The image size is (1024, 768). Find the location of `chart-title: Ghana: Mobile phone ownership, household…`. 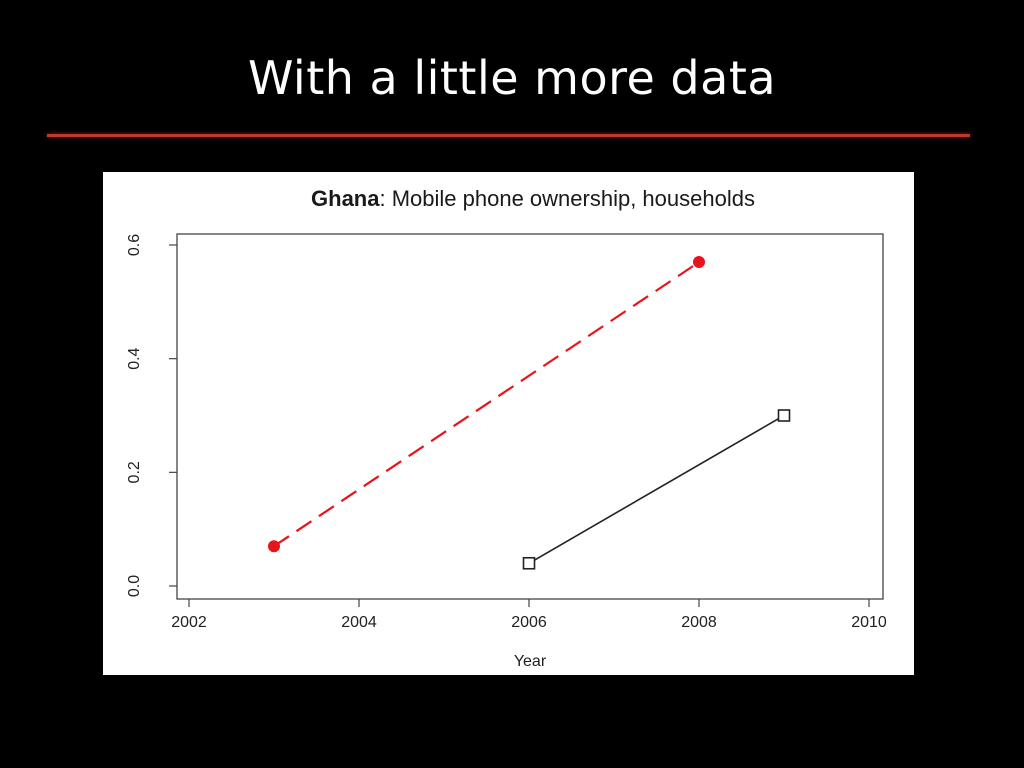

chart-title: Ghana: Mobile phone ownership, household… is located at coordinates (533, 198).